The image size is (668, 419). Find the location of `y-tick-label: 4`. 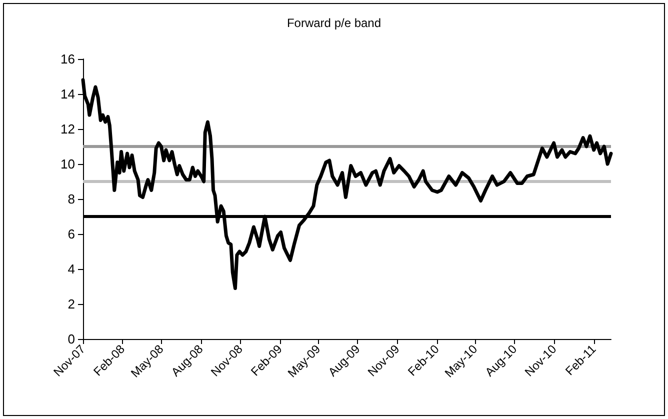

y-tick-label: 4 is located at coordinates (71, 269).